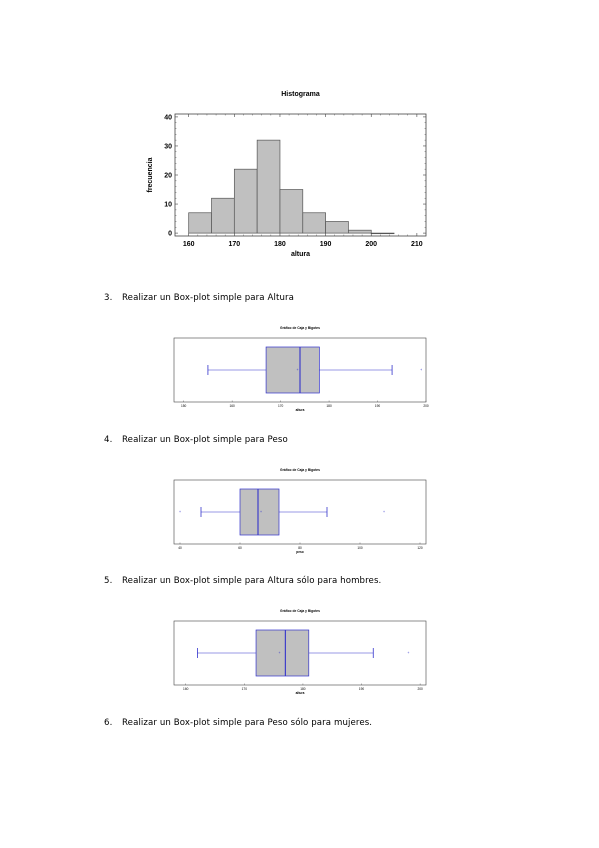  I want to click on y-tick-label: 40, so click(168, 117).